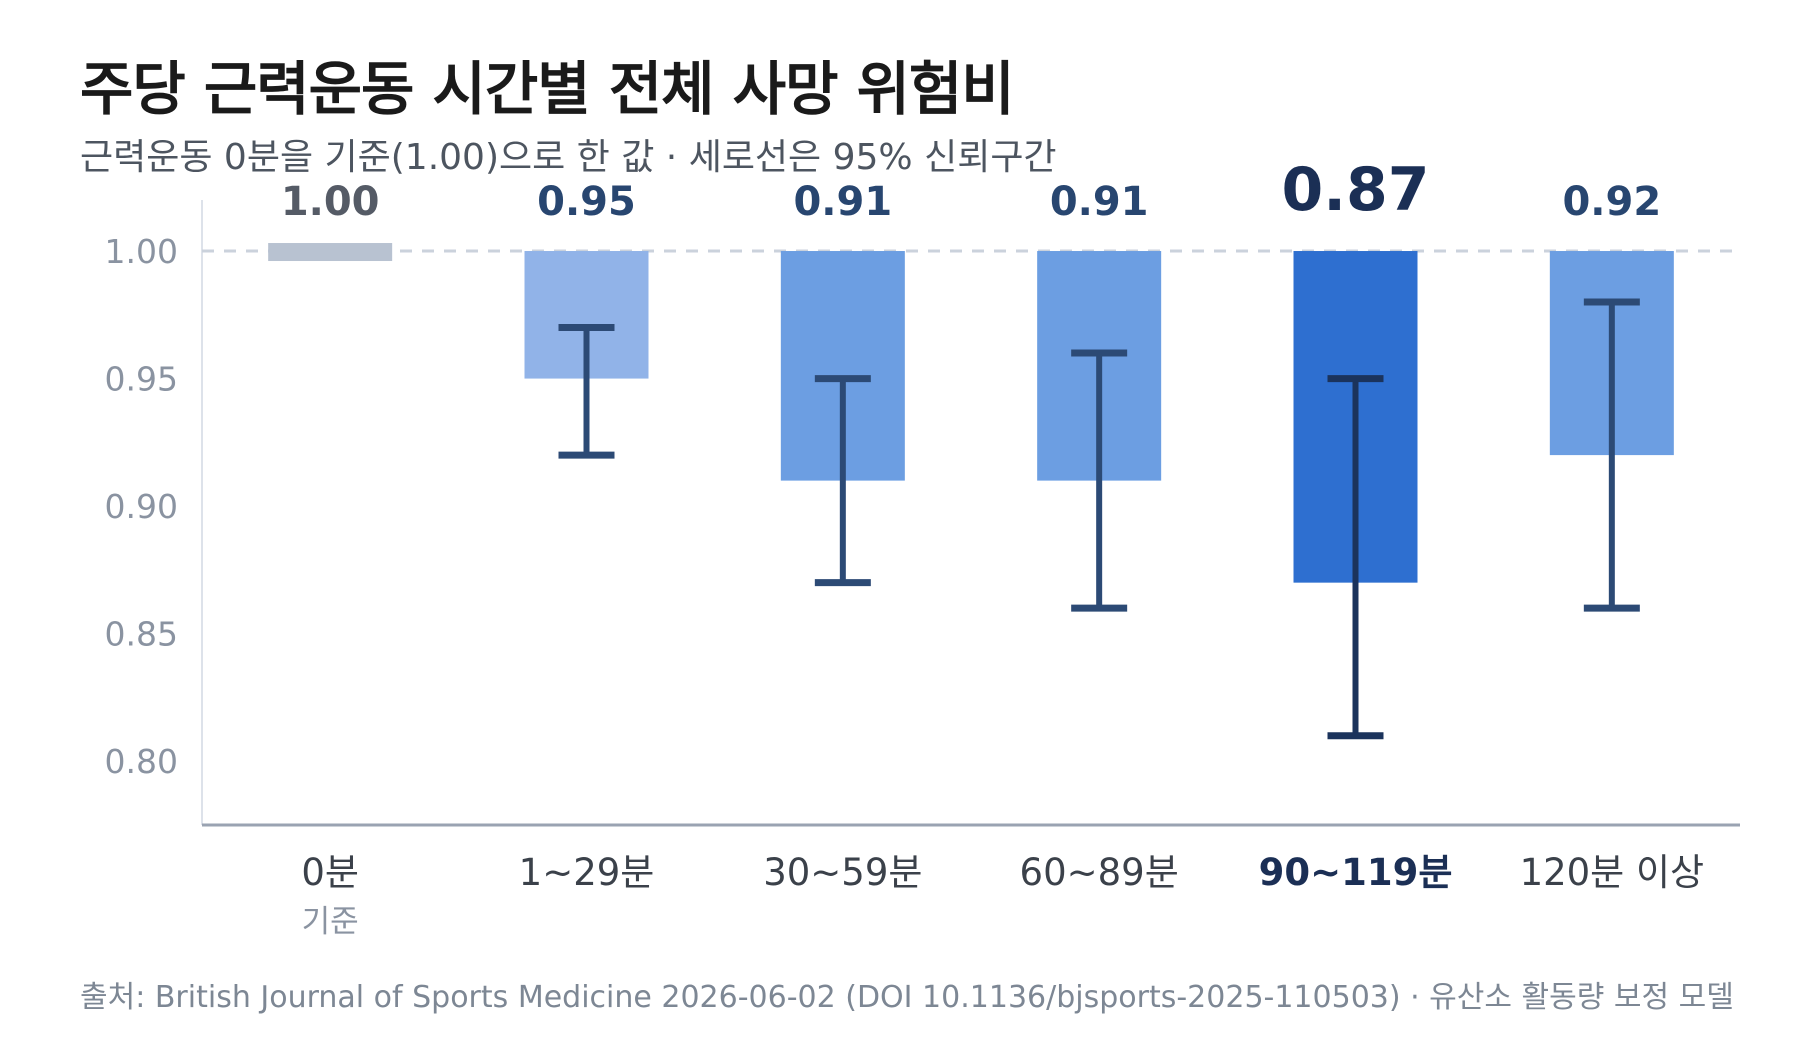 Image resolution: width=1800 pixels, height=1040 pixels. I want to click on value-label: 0.92, so click(1611, 202).